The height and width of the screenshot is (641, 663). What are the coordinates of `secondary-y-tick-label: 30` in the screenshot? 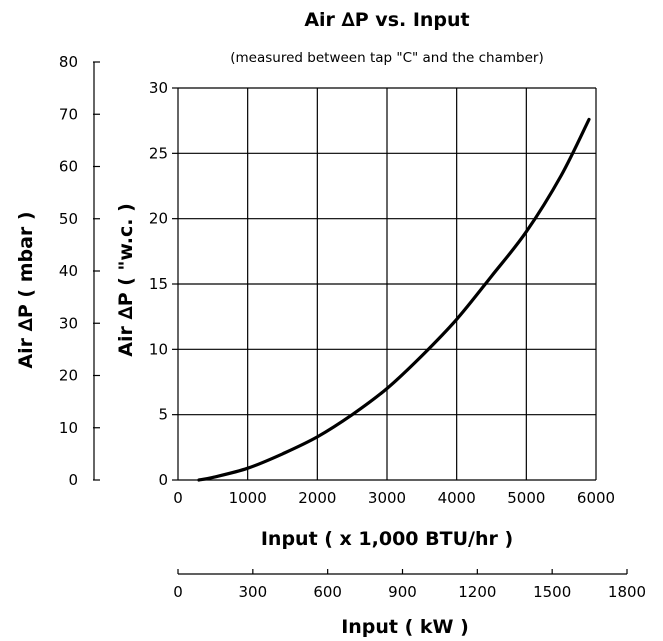 It's located at (68, 323).